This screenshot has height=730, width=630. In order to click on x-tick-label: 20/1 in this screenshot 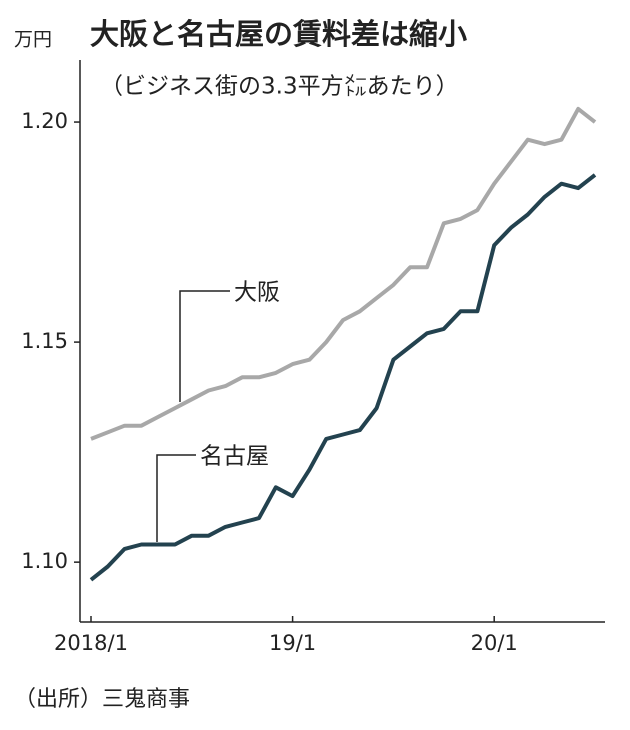, I will do `click(494, 643)`.